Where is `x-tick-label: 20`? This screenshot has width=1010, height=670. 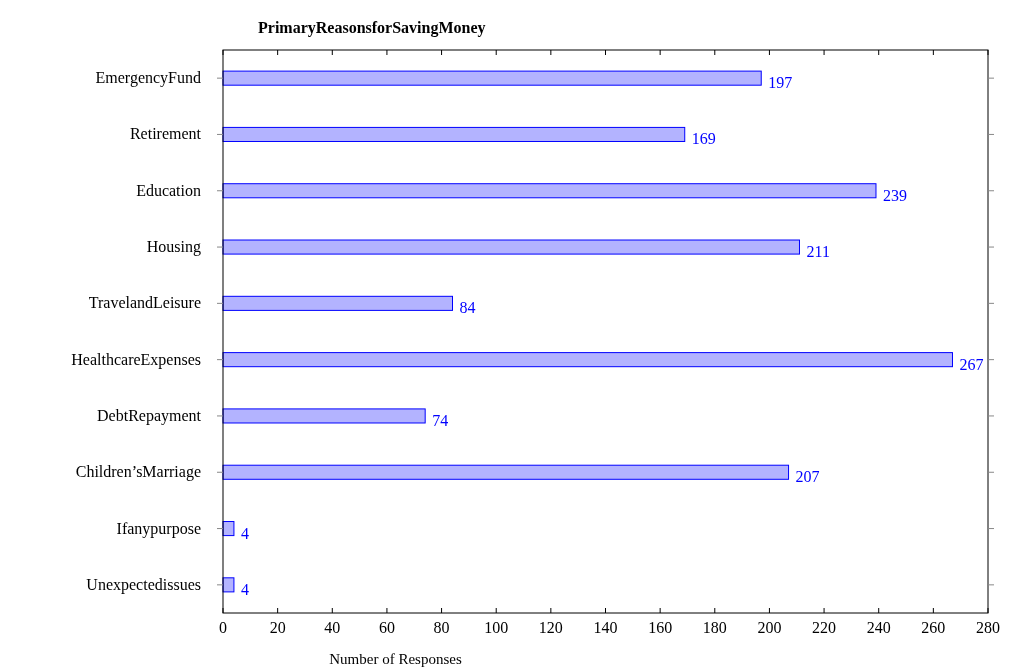 x-tick-label: 20 is located at coordinates (277, 627).